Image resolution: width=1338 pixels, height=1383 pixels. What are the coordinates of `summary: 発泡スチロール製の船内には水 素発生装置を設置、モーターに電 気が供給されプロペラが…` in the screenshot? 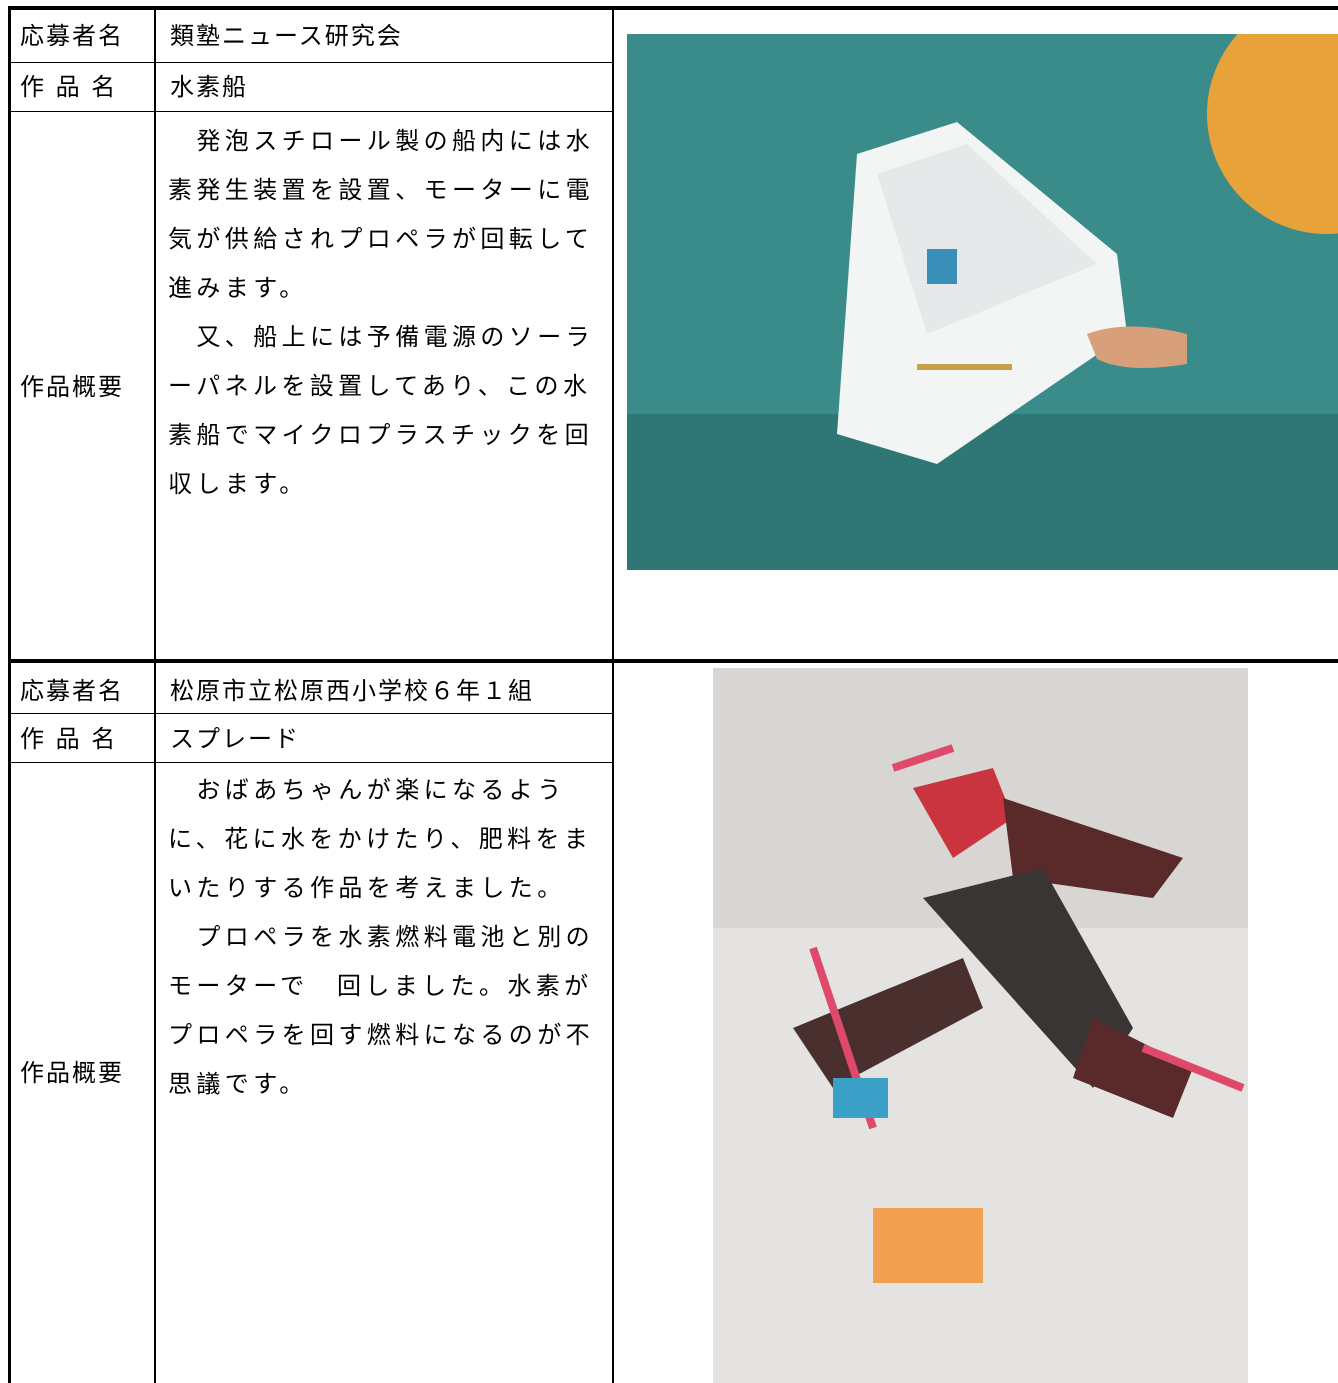 It's located at (390, 313).